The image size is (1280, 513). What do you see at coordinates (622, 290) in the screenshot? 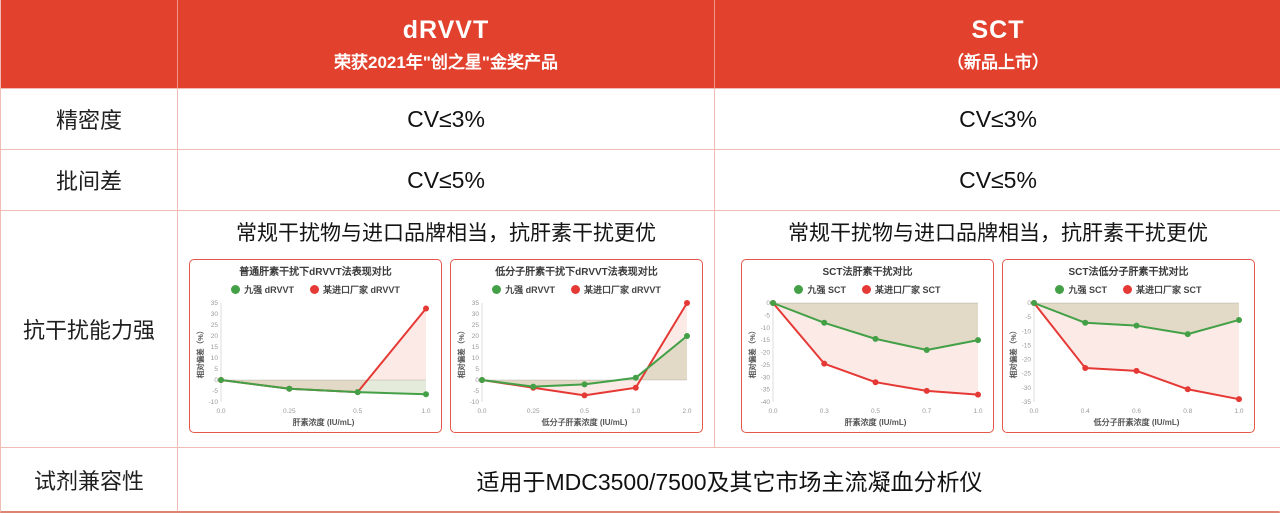
I see `legend-label: 某进口厂家 dRVVT` at bounding box center [622, 290].